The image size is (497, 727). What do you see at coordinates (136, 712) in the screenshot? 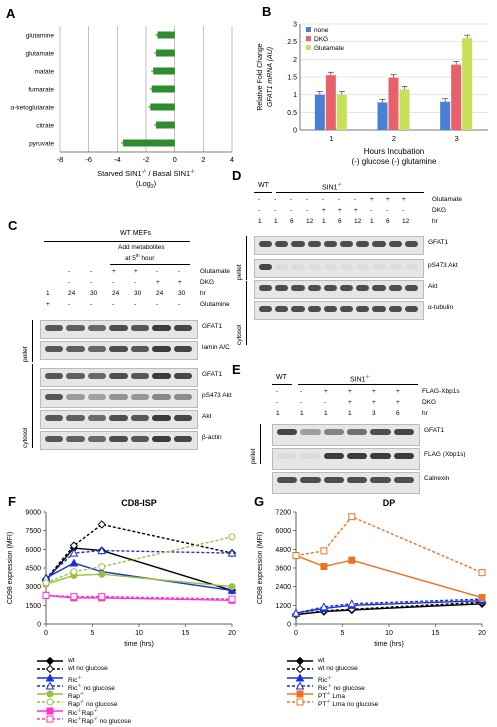
I see `legend-item: Ric-/-Rap-/-` at bounding box center [136, 712].